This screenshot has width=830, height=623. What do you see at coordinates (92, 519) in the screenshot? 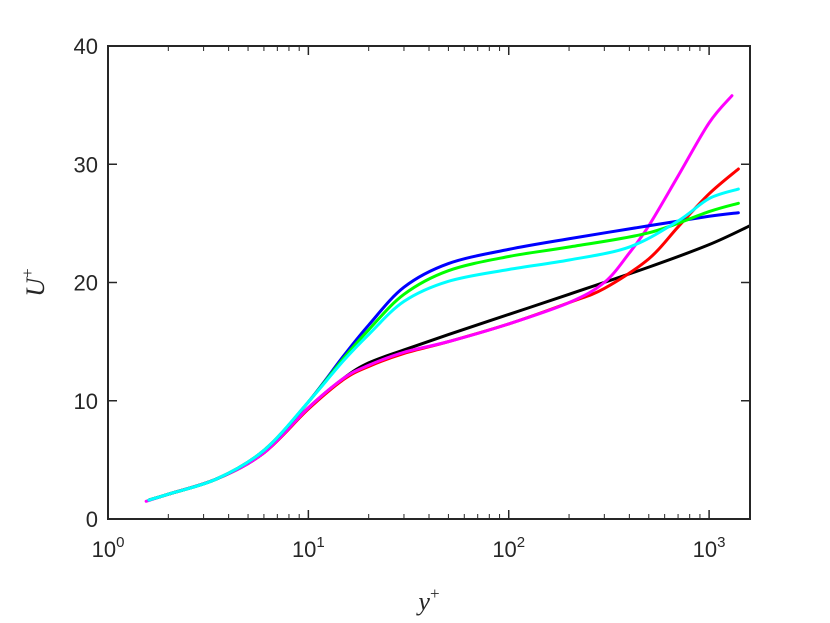
I see `y-tick-label-0: 0` at bounding box center [92, 519].